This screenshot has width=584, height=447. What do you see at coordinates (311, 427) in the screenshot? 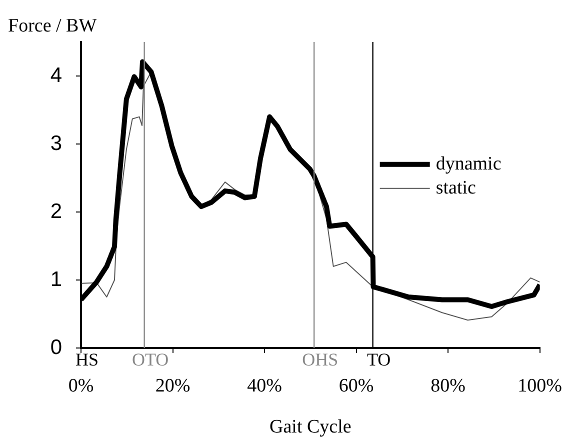
I see `x-axis-title: Gait Cycle` at bounding box center [311, 427].